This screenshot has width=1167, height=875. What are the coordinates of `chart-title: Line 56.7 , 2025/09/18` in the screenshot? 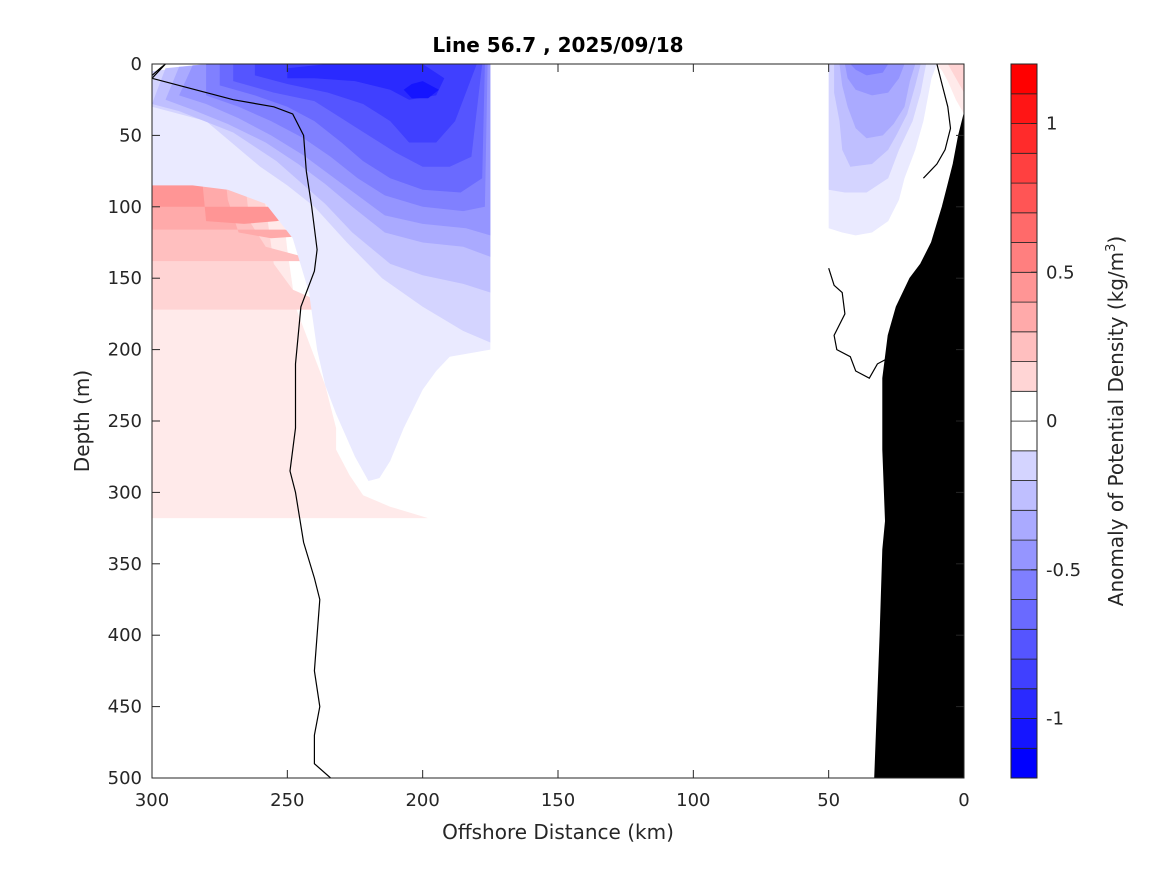 It's located at (557, 45).